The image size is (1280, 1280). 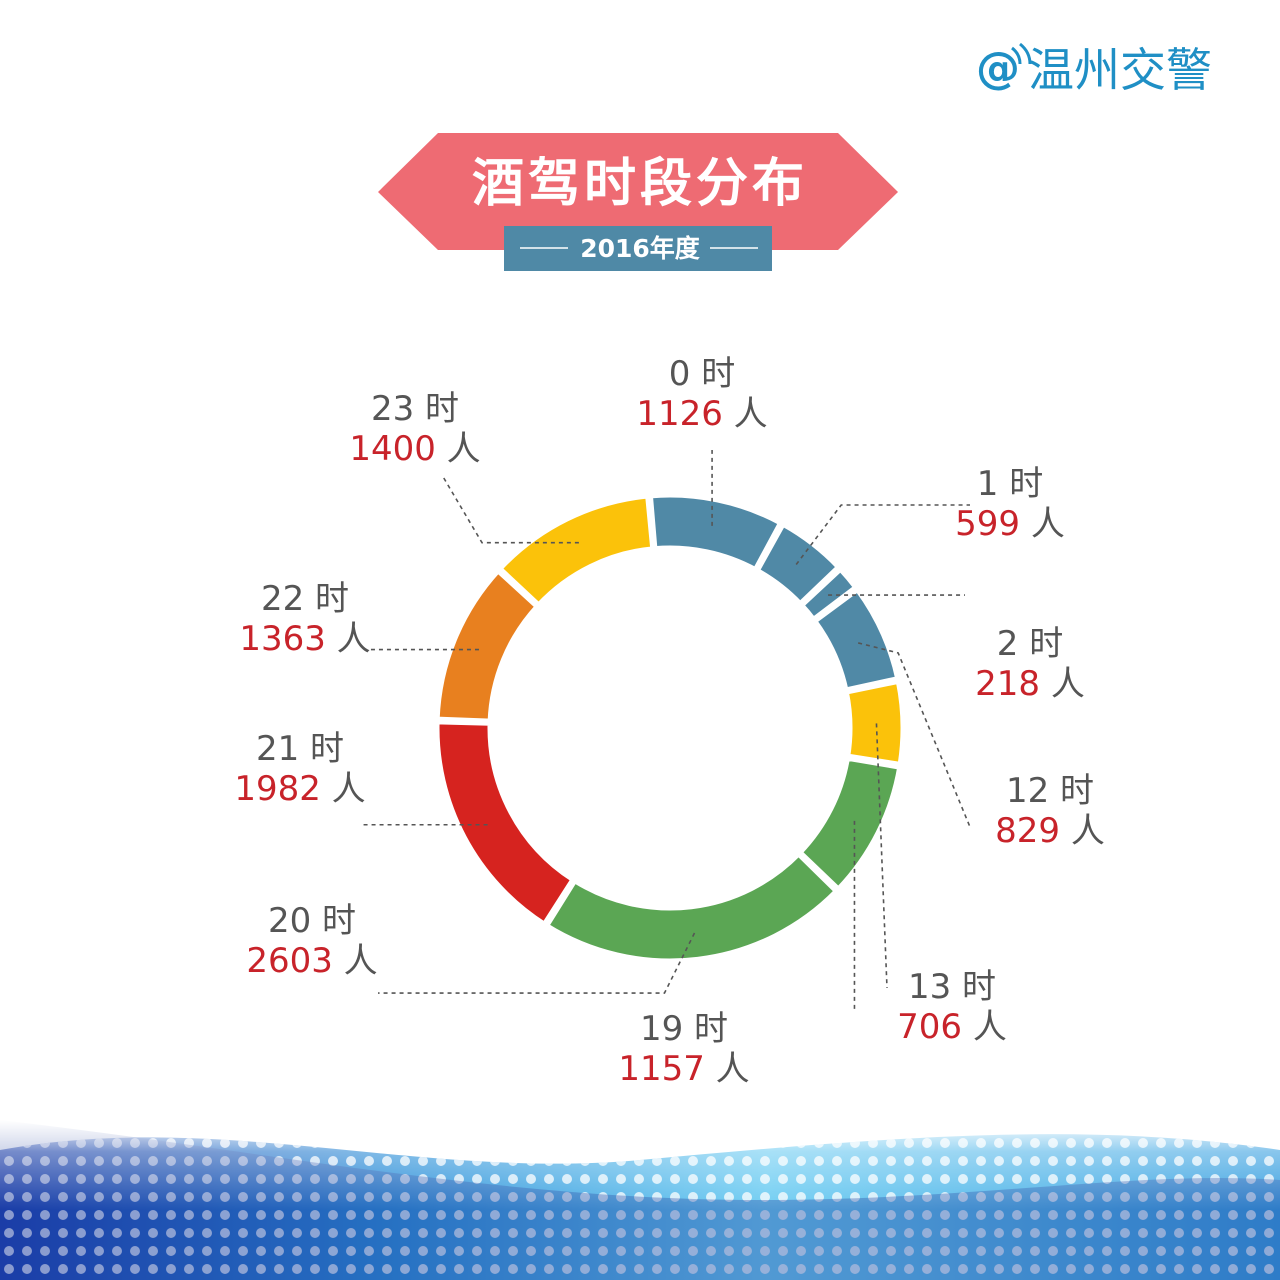 What do you see at coordinates (1030, 684) in the screenshot?
I see `count-label-2: 218 人` at bounding box center [1030, 684].